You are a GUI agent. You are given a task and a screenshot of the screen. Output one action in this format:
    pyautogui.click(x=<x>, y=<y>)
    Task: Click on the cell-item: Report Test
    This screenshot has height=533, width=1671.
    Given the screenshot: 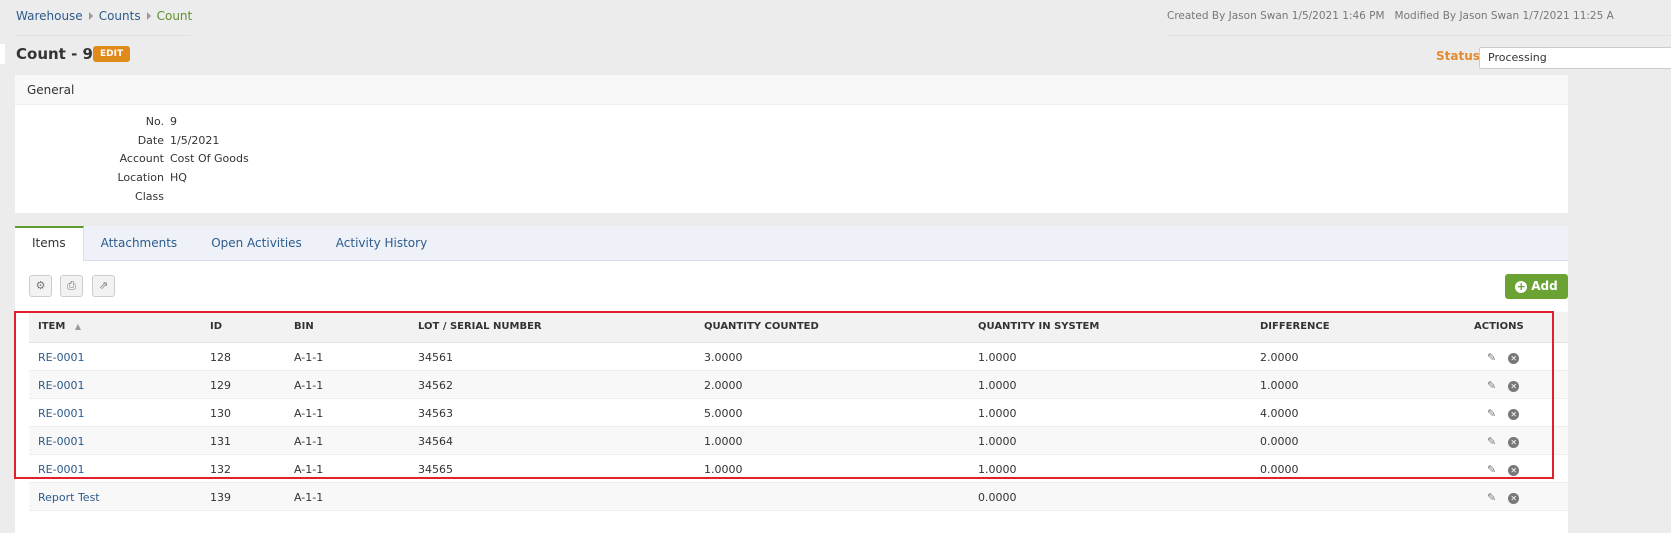 What is the action you would take?
    pyautogui.click(x=115, y=496)
    